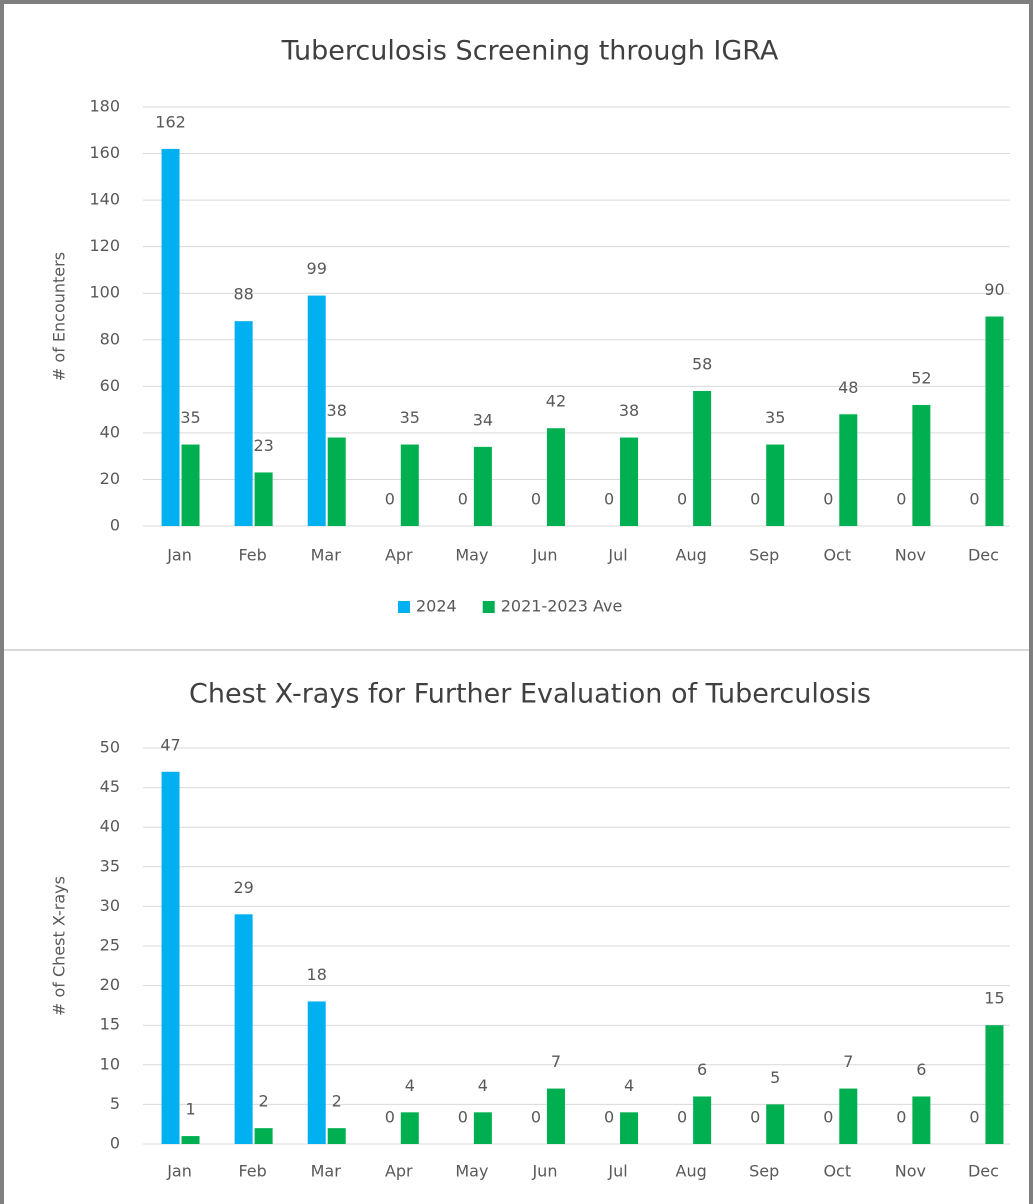 This screenshot has height=1204, width=1033. Describe the element at coordinates (104, 106) in the screenshot. I see `y-tick-label: 180` at that location.